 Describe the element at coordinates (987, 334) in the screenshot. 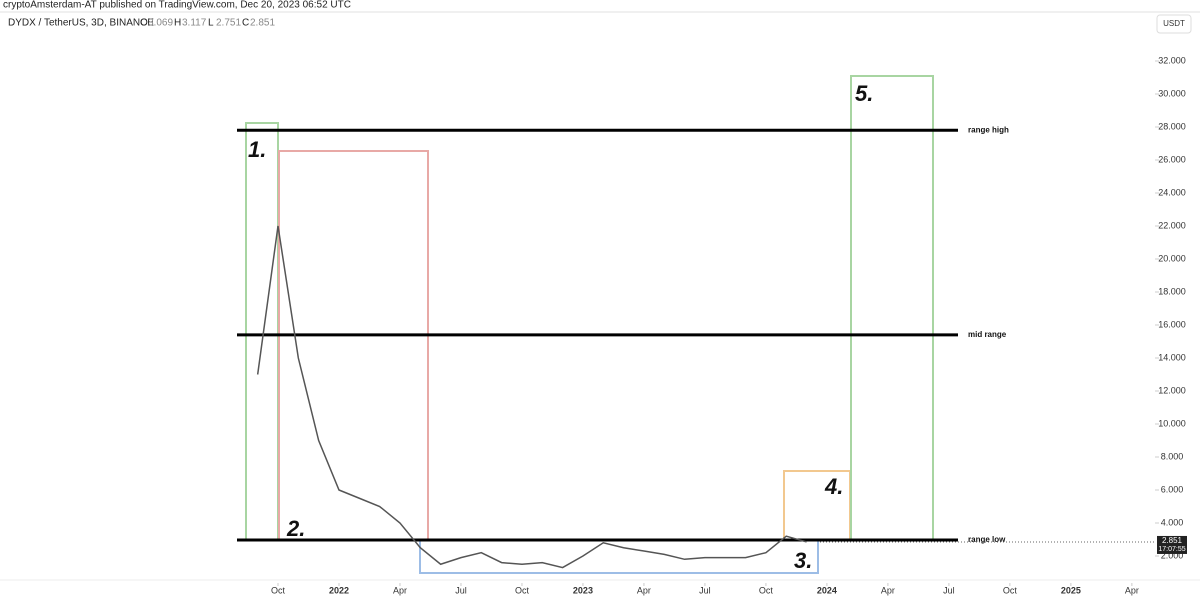

I see `level-label: mid range` at that location.